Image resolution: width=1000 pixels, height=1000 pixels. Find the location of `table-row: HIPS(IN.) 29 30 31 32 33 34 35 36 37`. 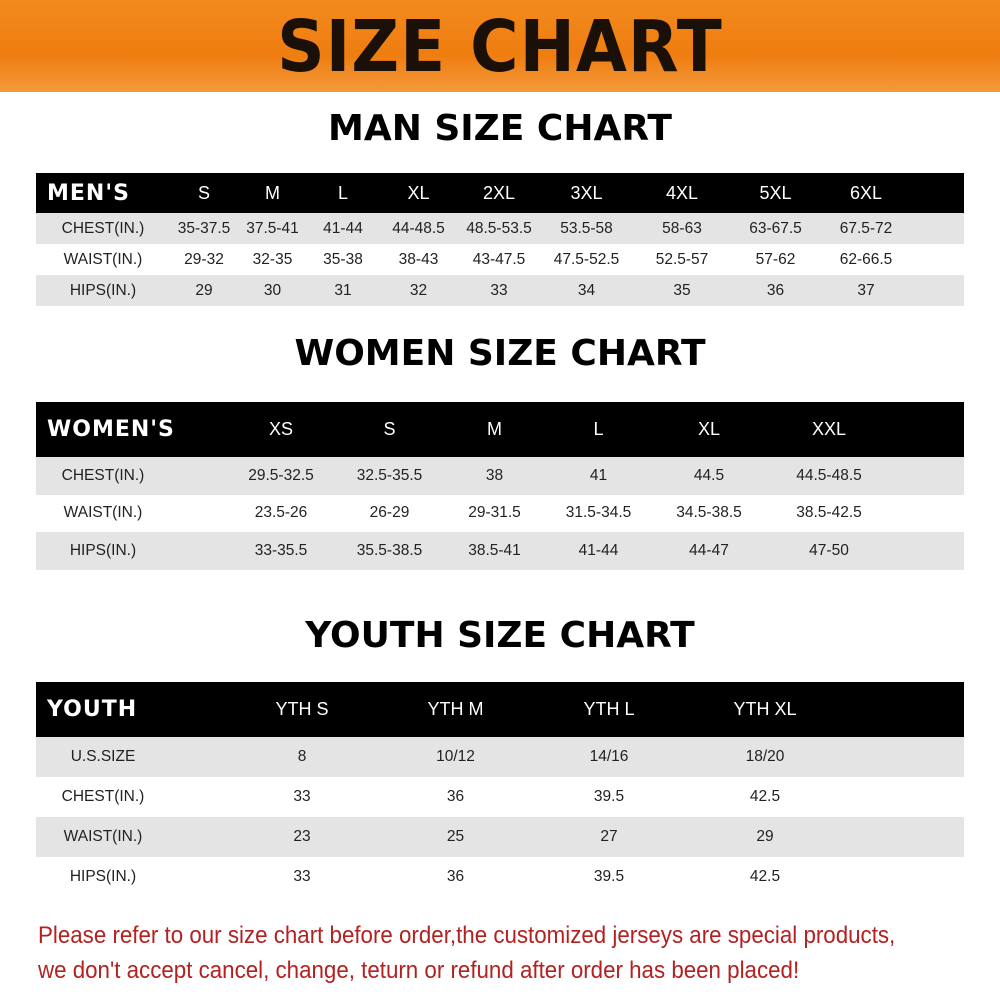

table-row: HIPS(IN.) 29 30 31 32 33 34 35 36 37 is located at coordinates (500, 290).